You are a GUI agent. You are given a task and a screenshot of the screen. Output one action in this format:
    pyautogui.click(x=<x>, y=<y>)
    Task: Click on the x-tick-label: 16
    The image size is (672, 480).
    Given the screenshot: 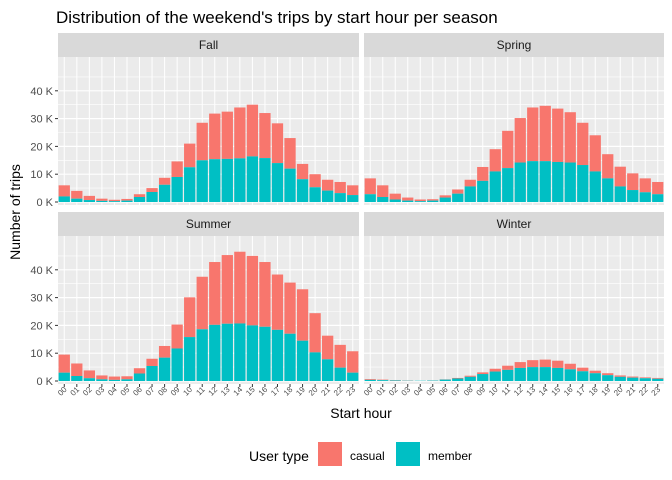 What is the action you would take?
    pyautogui.click(x=263, y=391)
    